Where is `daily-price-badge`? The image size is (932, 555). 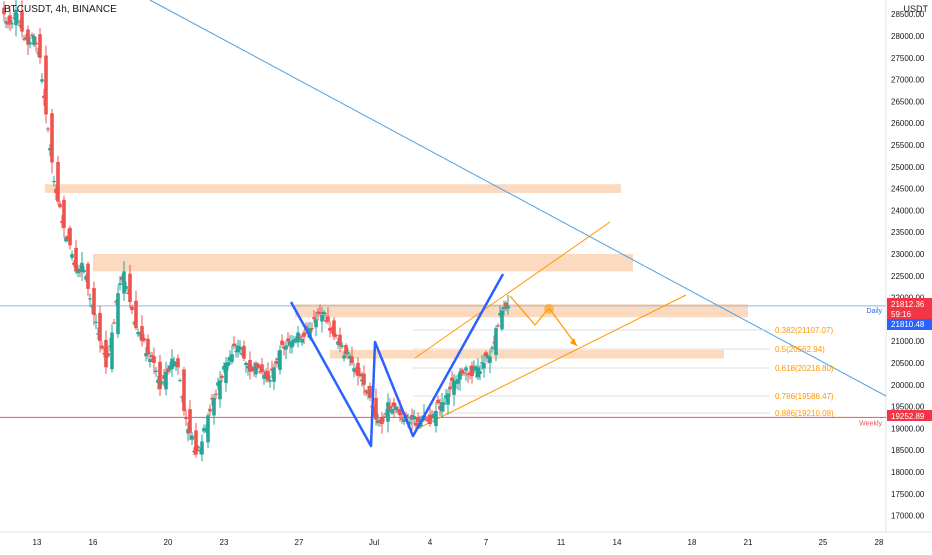 daily-price-badge is located at coordinates (909, 324).